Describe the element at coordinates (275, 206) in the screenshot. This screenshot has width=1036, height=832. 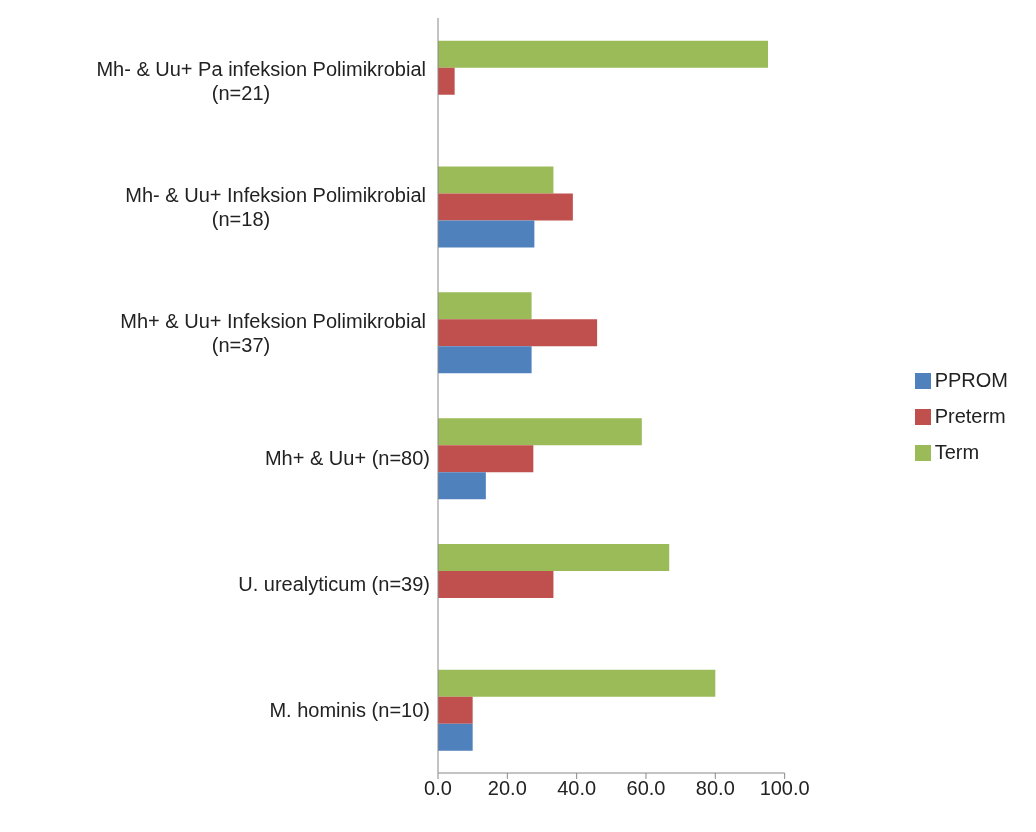
I see `y-tick-label: Mh- & Uu+ Infeksion Polimikrobial (n=18)` at that location.